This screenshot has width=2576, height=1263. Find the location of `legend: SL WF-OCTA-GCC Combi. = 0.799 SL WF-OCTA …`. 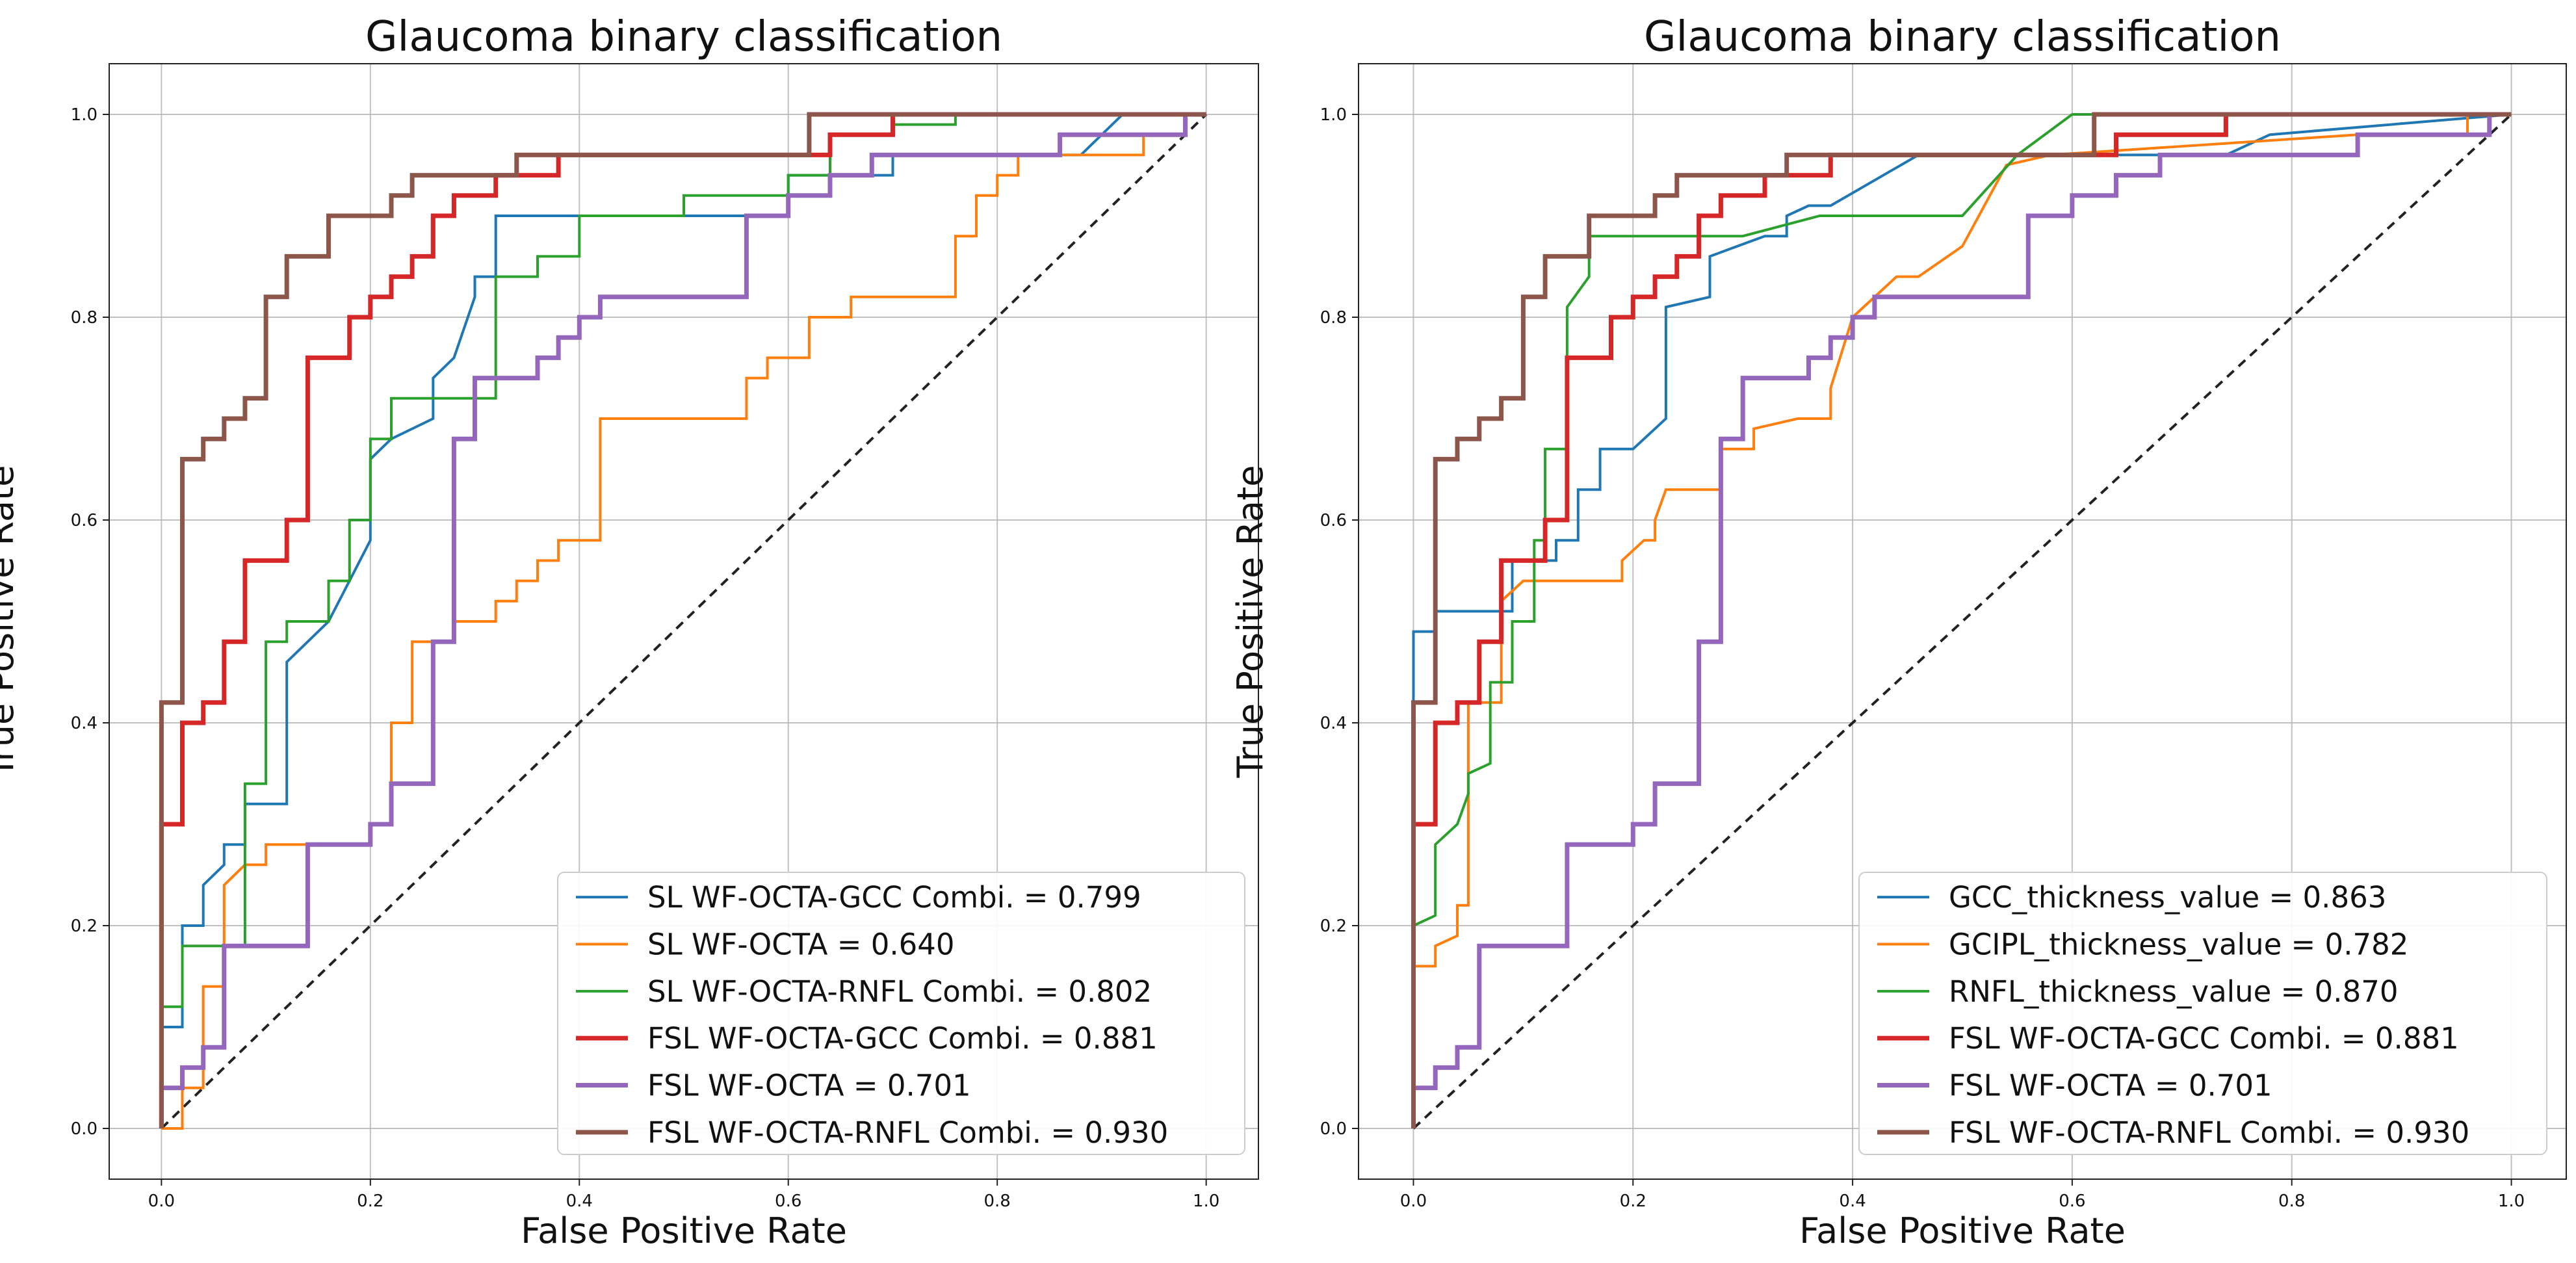

legend: SL WF-OCTA-GCC Combi. = 0.799 SL WF-OCTA … is located at coordinates (901, 1013).